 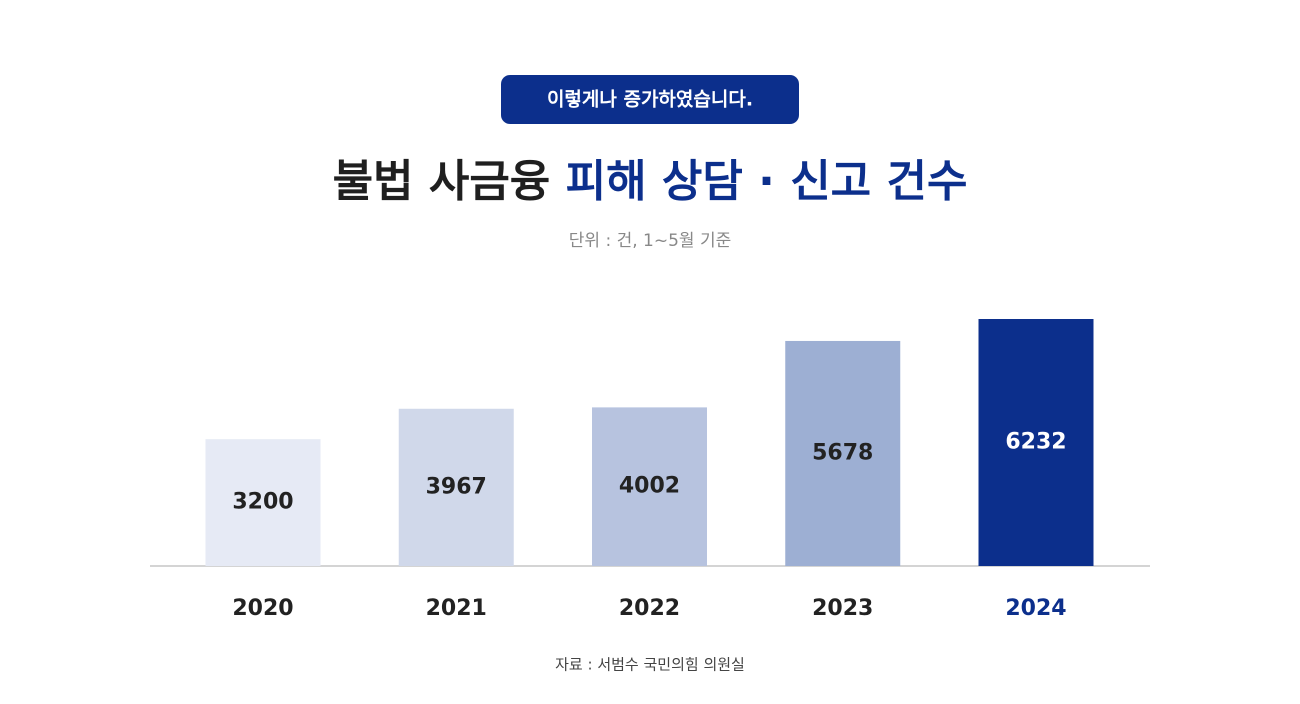 I want to click on value-label: 6232, so click(x=1035, y=442).